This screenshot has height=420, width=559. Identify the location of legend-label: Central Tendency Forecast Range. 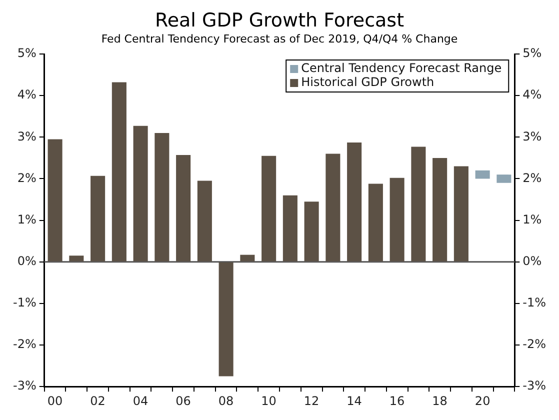
(401, 68).